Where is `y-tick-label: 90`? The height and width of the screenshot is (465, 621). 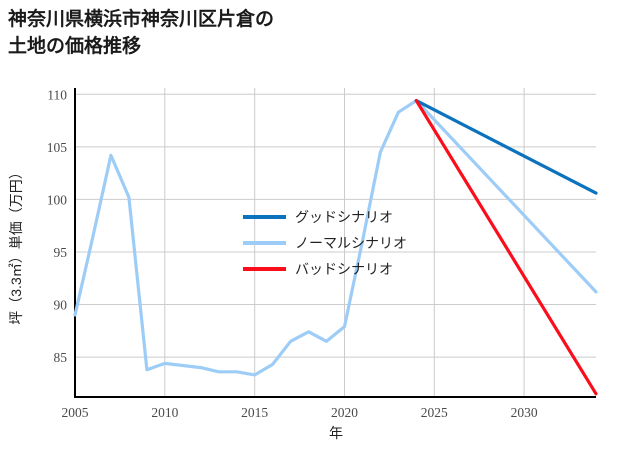
y-tick-label: 90 is located at coordinates (61, 305).